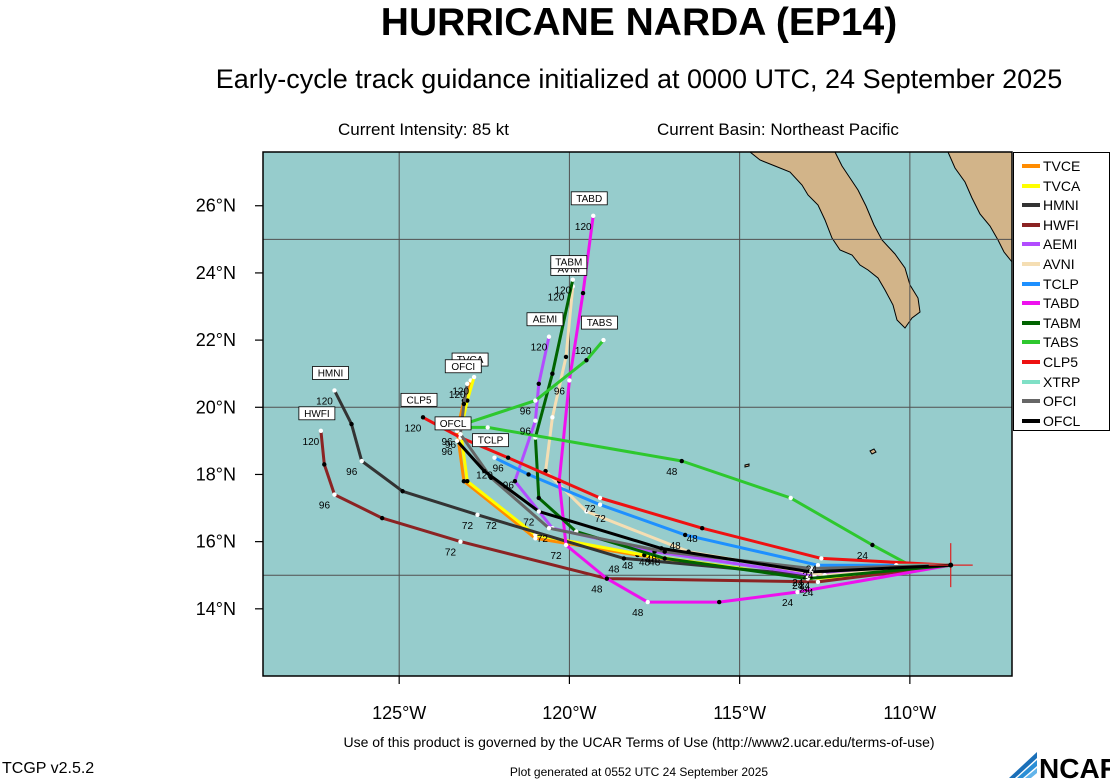  What do you see at coordinates (399, 713) in the screenshot?
I see `x-tick-label: 125°W` at bounding box center [399, 713].